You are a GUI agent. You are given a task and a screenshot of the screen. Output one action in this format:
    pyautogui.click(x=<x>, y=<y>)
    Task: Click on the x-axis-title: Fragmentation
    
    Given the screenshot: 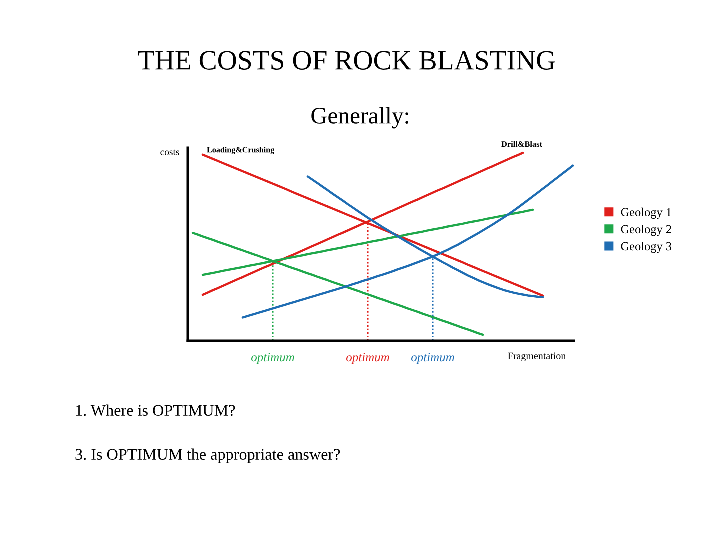 What is the action you would take?
    pyautogui.click(x=537, y=357)
    